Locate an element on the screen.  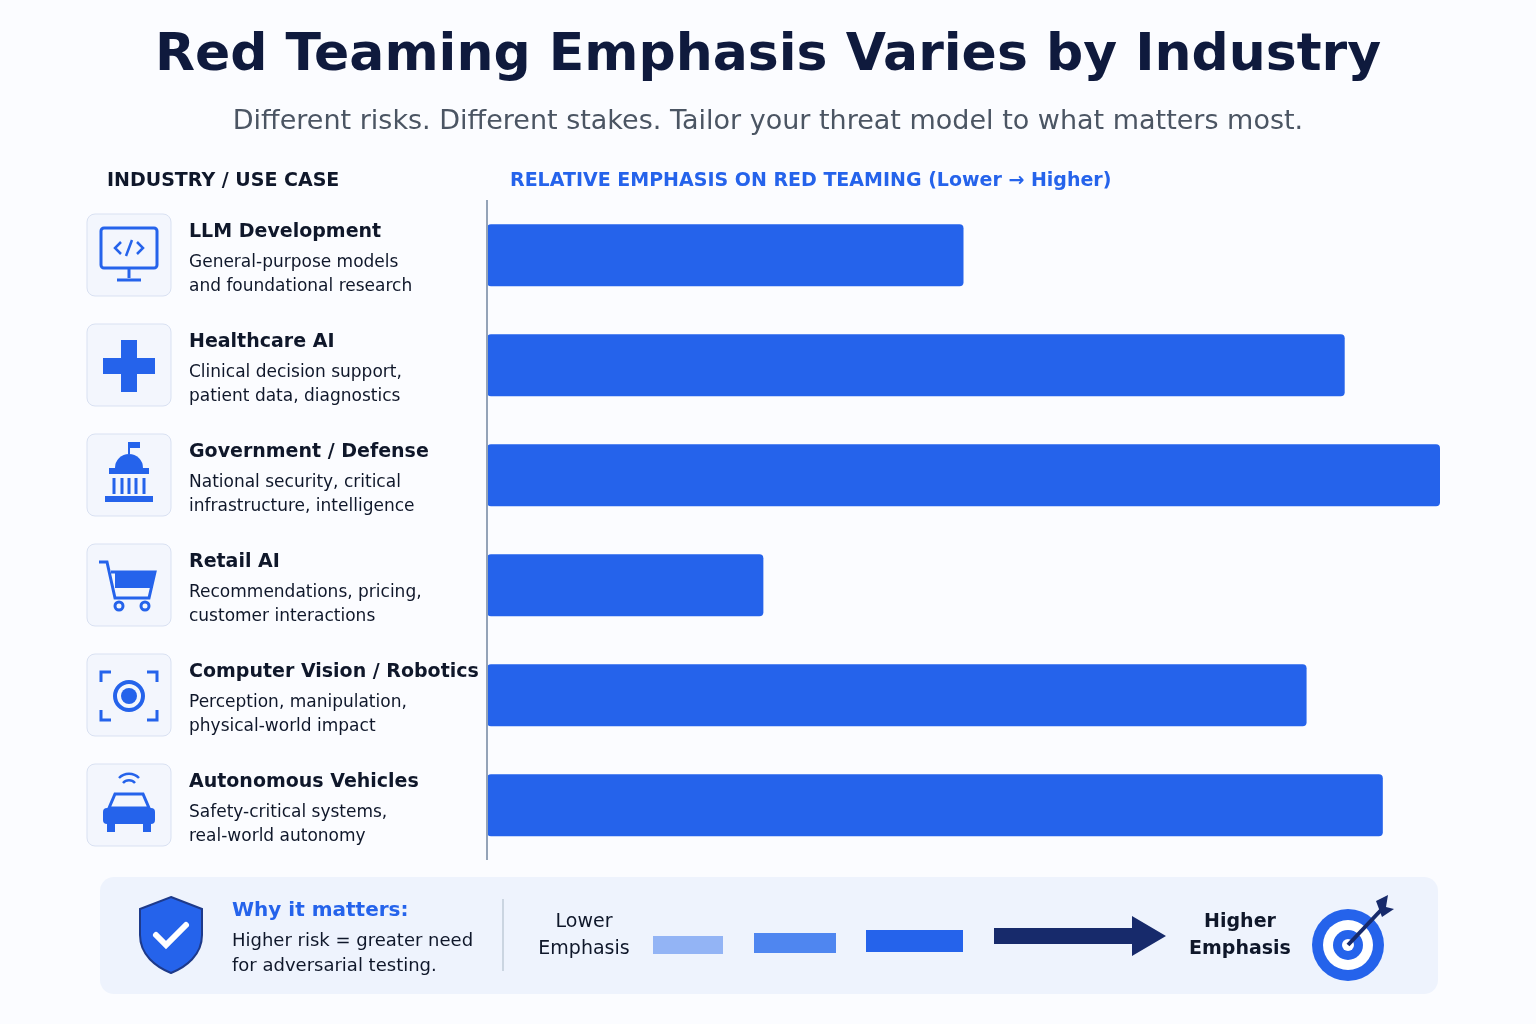
y-tick-label: Healthcare AI Clinical decision support, patient data, diagnostics is located at coordinates (295, 367).